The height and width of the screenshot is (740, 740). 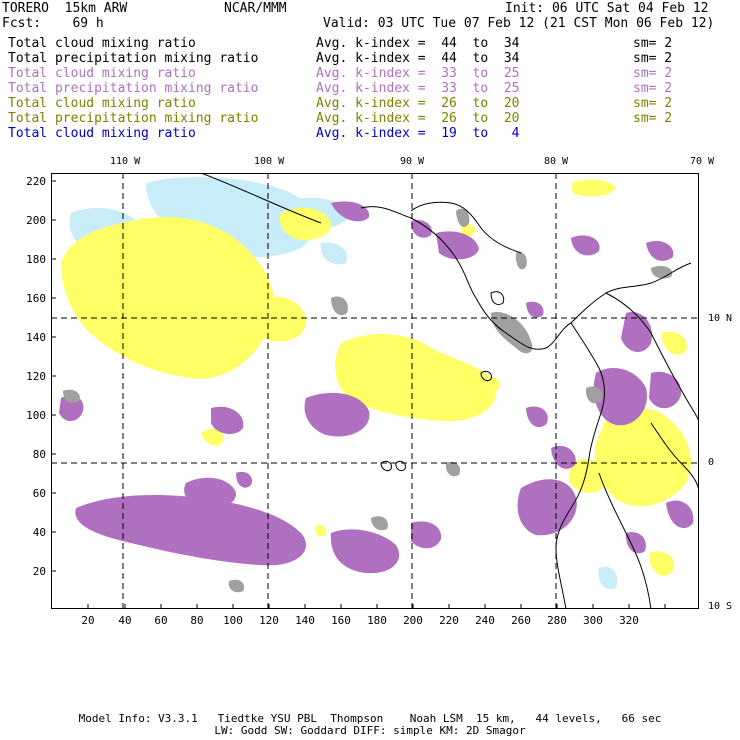 What do you see at coordinates (556, 161) in the screenshot?
I see `lon-label-80w: 80 W` at bounding box center [556, 161].